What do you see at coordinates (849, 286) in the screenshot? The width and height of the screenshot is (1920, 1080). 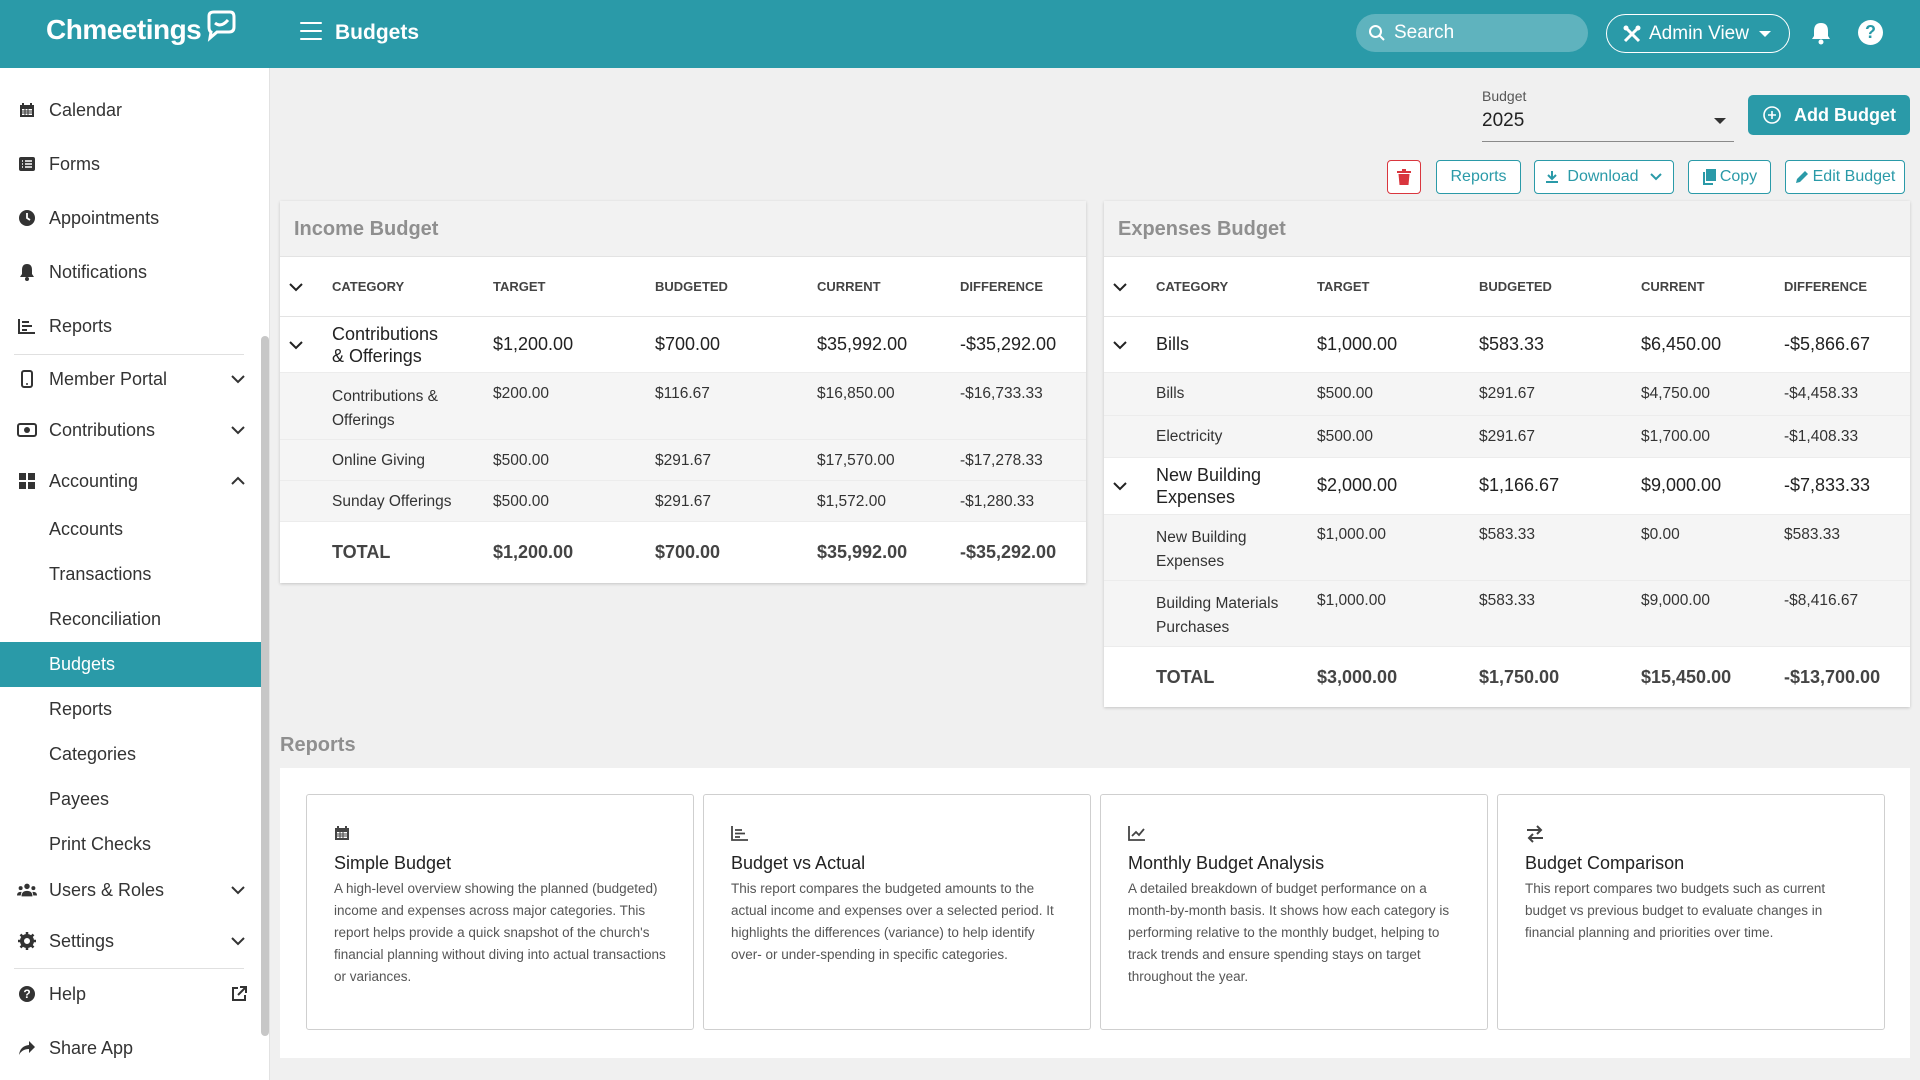 I see `column-current: CURRENT` at bounding box center [849, 286].